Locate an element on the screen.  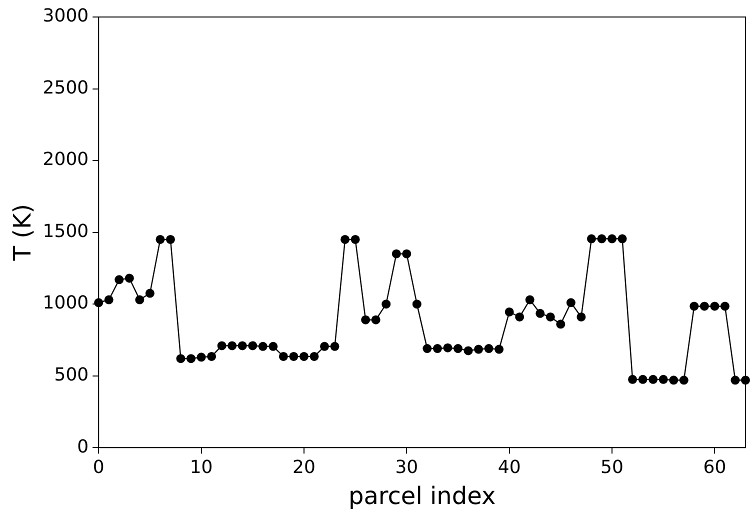
x-tick-label: 20 is located at coordinates (304, 467).